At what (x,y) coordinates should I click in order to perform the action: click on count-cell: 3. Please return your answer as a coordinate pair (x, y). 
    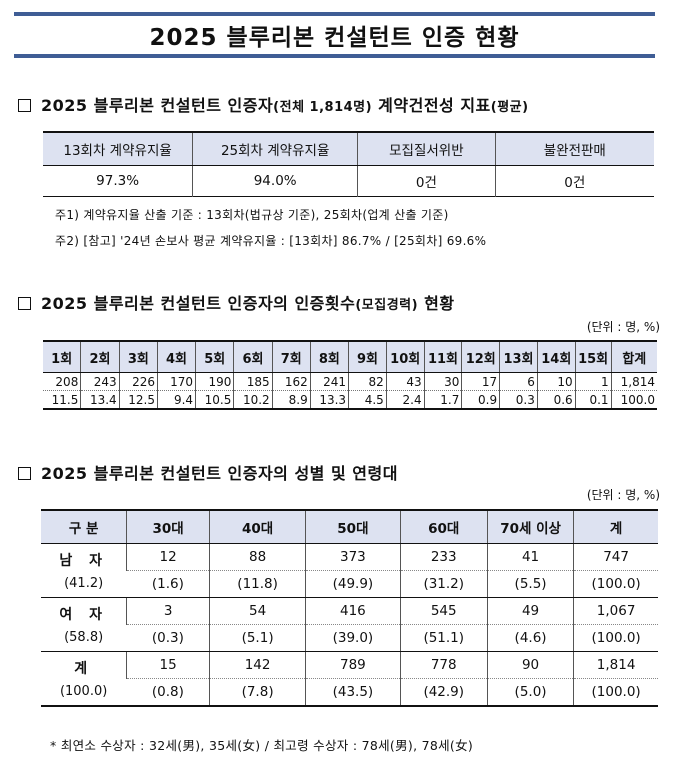
    Looking at the image, I should click on (168, 611).